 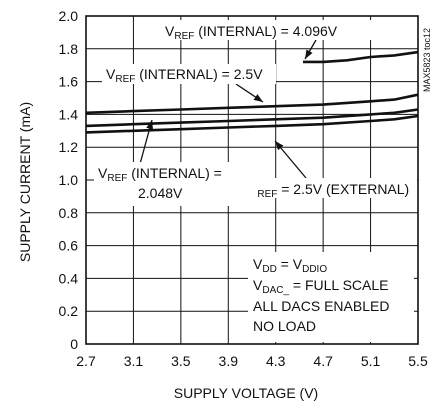 I want to click on x-axis-title: SUPPLY VOLTAGE (V), so click(x=246, y=393).